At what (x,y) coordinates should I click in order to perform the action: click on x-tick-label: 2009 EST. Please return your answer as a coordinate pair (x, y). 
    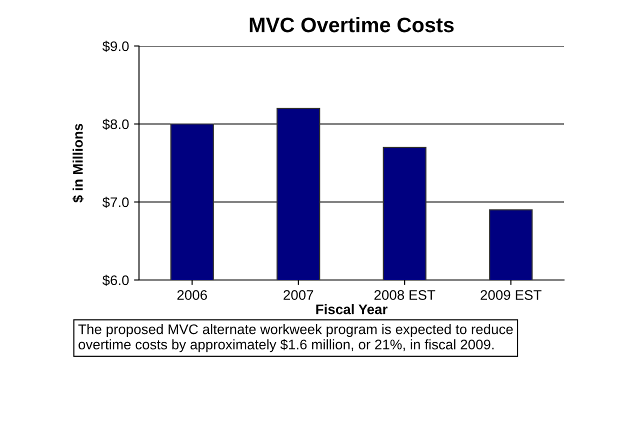
    Looking at the image, I should click on (511, 295).